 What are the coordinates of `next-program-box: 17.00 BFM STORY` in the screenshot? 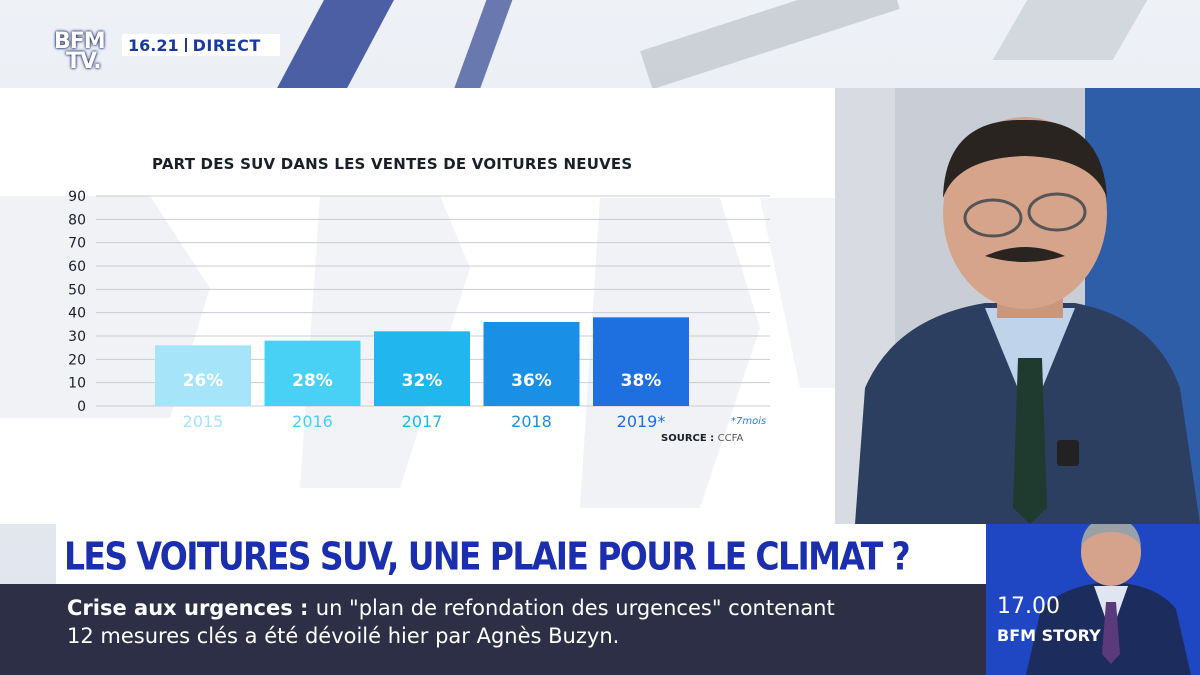 It's located at (1093, 599).